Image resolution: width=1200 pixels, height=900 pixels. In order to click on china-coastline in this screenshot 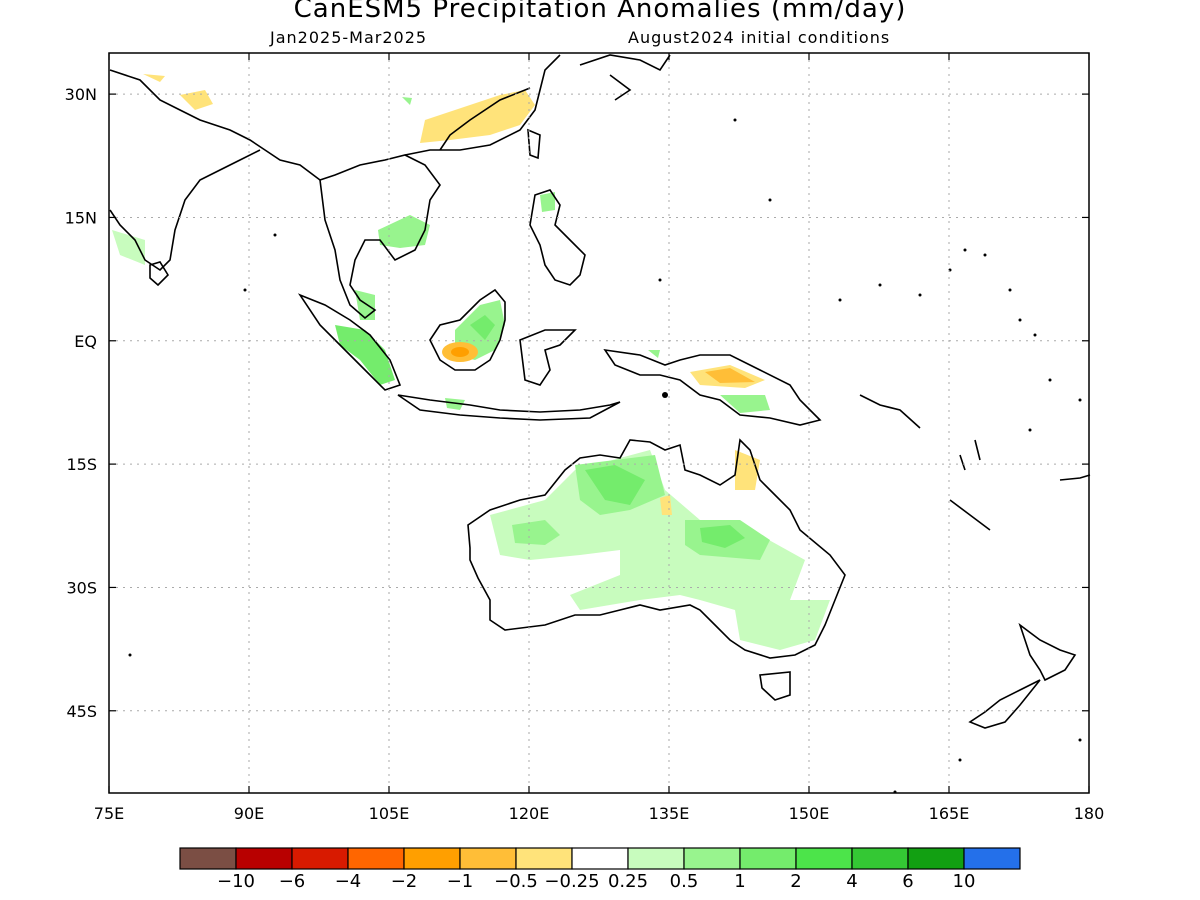, I will do `click(482, 105)`.